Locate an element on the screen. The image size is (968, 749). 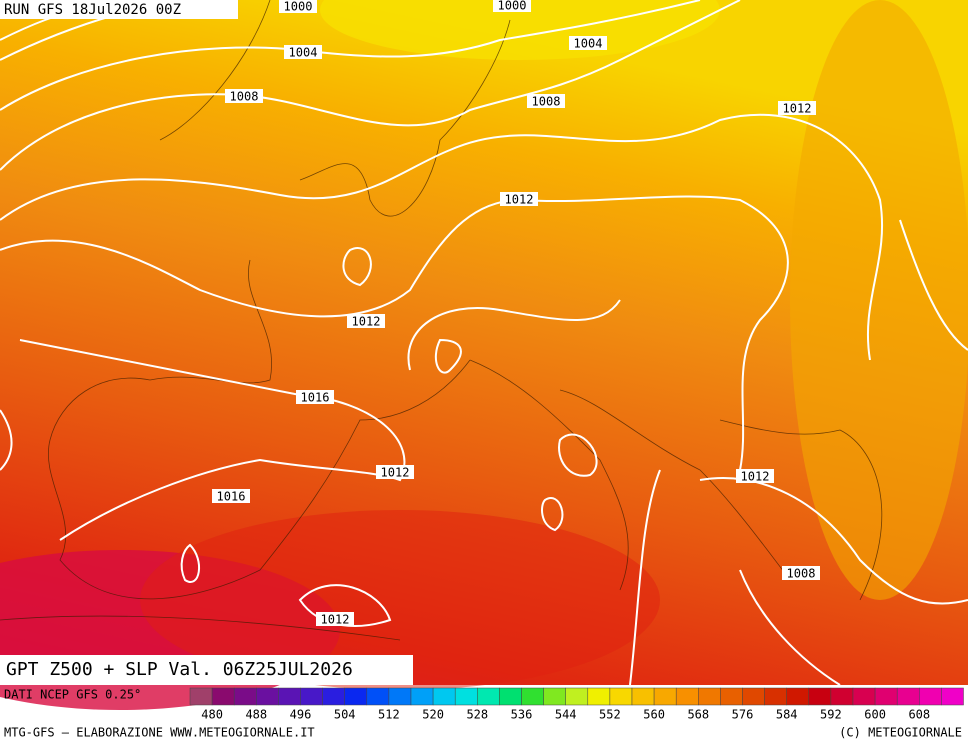
colorbar-label: 600 is located at coordinates (875, 715).